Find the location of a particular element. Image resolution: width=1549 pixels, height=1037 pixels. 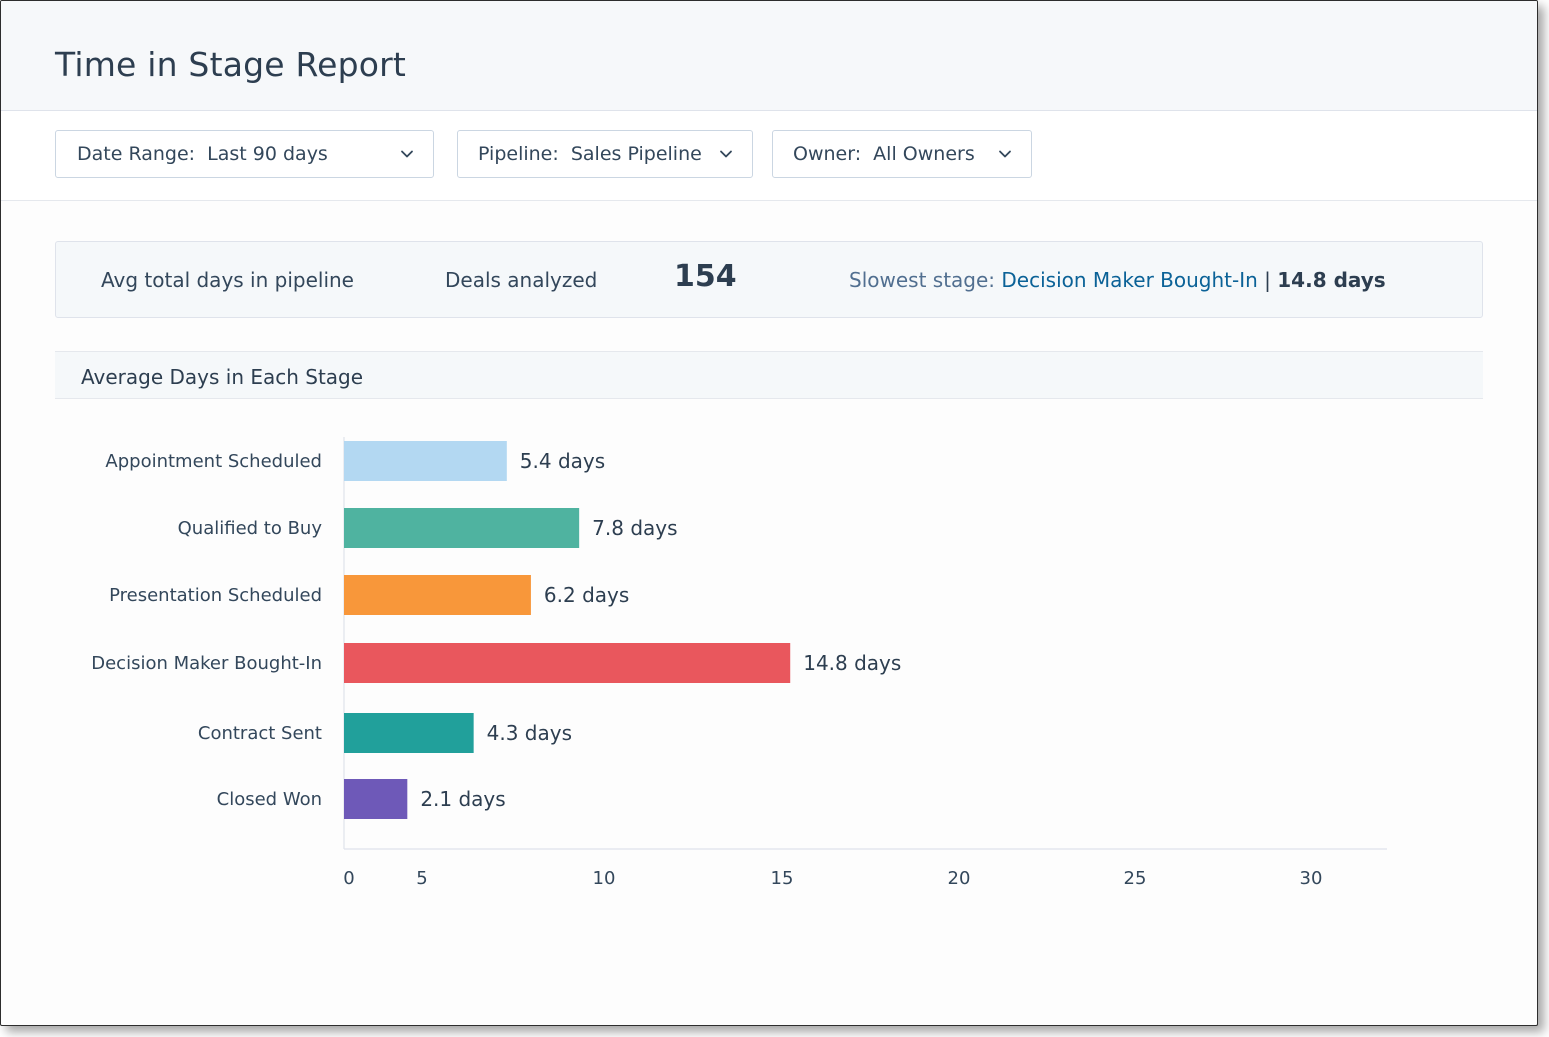

deals-analyzed-label: Deals analyzed is located at coordinates (521, 280).